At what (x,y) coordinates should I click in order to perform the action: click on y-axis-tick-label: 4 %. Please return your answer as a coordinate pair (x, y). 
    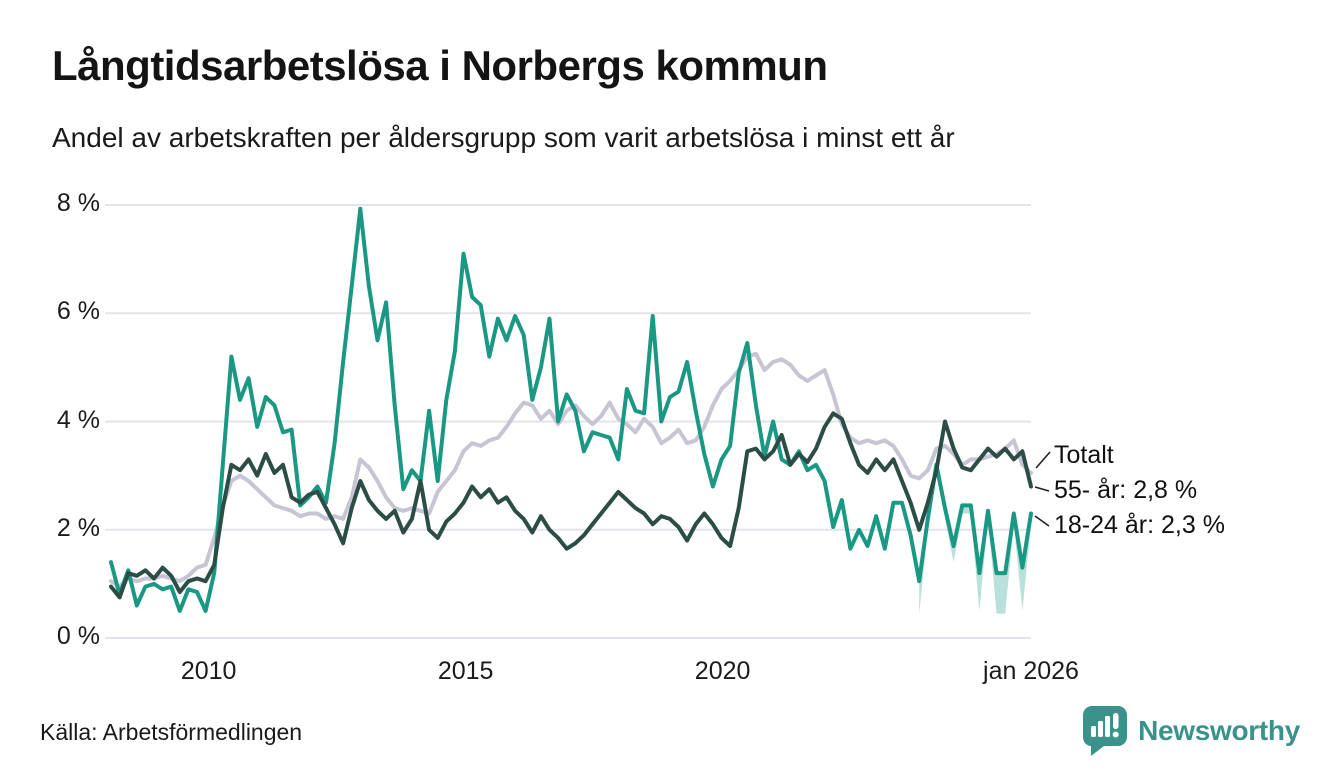
    Looking at the image, I should click on (78, 419).